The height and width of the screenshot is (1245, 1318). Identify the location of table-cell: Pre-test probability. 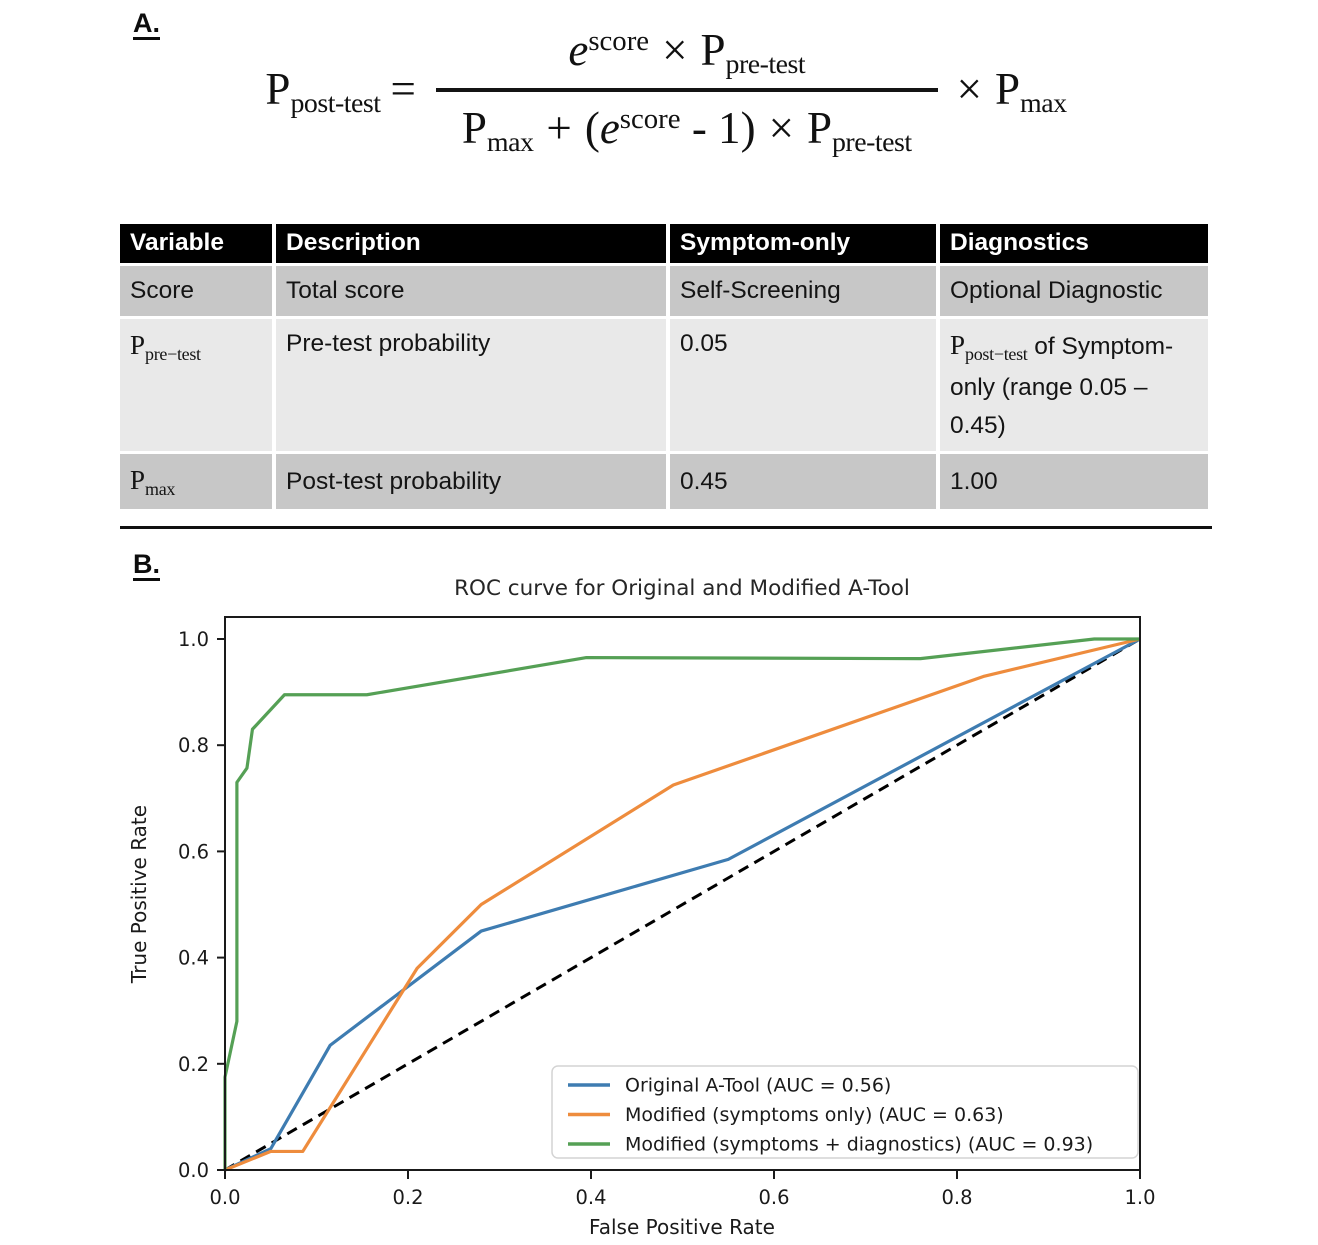
(473, 386).